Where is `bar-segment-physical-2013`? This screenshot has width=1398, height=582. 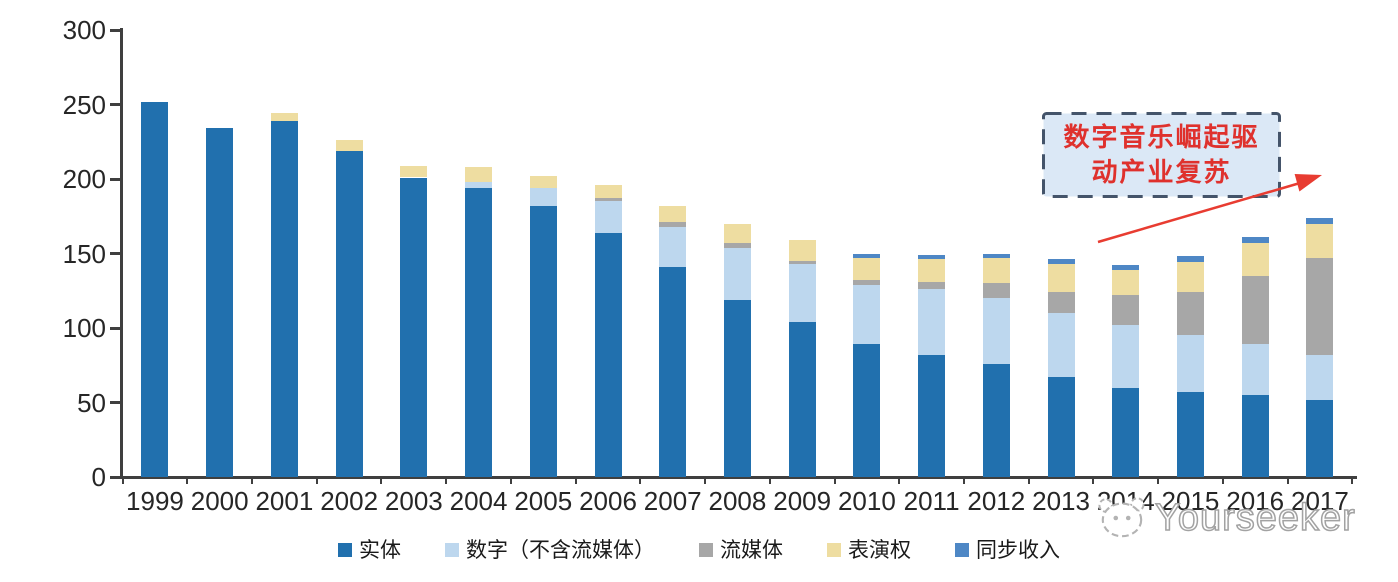 bar-segment-physical-2013 is located at coordinates (1061, 427).